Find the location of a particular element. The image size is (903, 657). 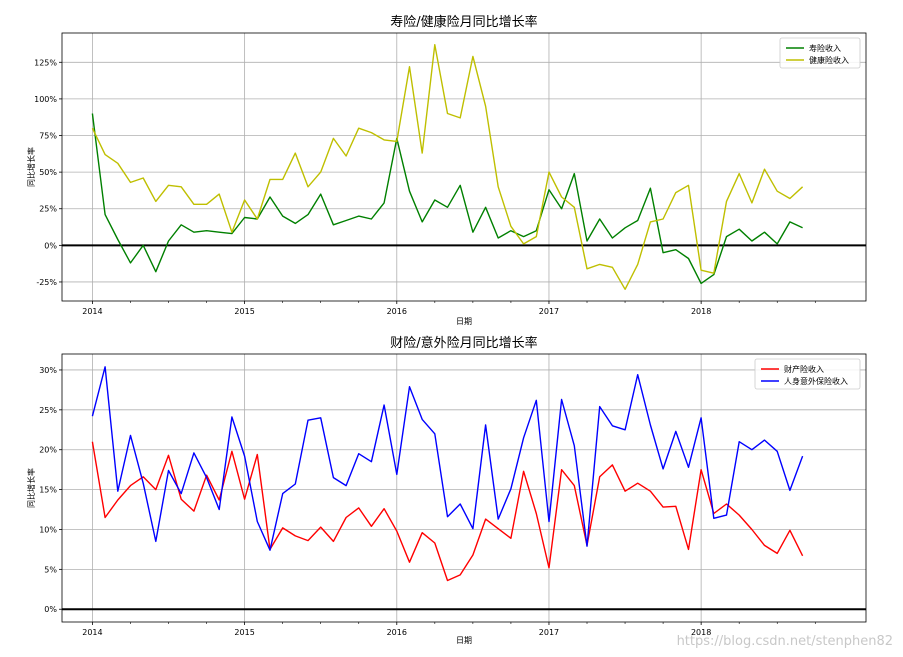

y-tick-label: 100% is located at coordinates (45, 99).